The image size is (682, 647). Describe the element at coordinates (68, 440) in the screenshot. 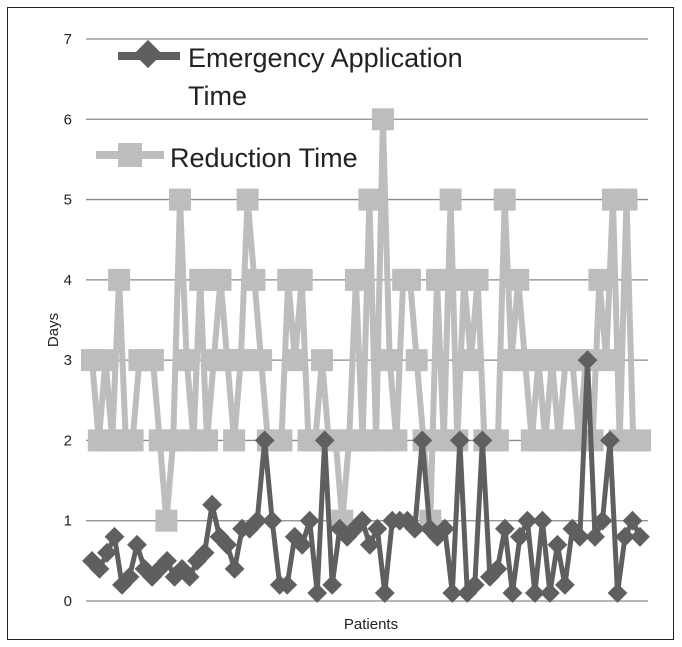

I see `y-tick-label: 2` at that location.